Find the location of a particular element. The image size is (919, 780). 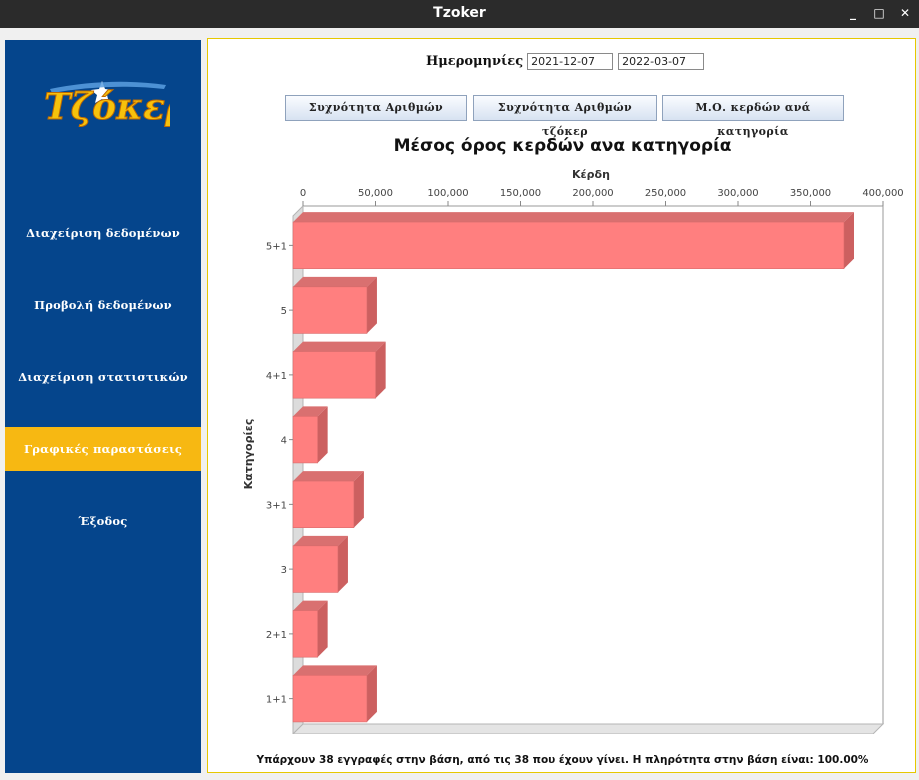

y-tick-label: 1+1 is located at coordinates (276, 700).